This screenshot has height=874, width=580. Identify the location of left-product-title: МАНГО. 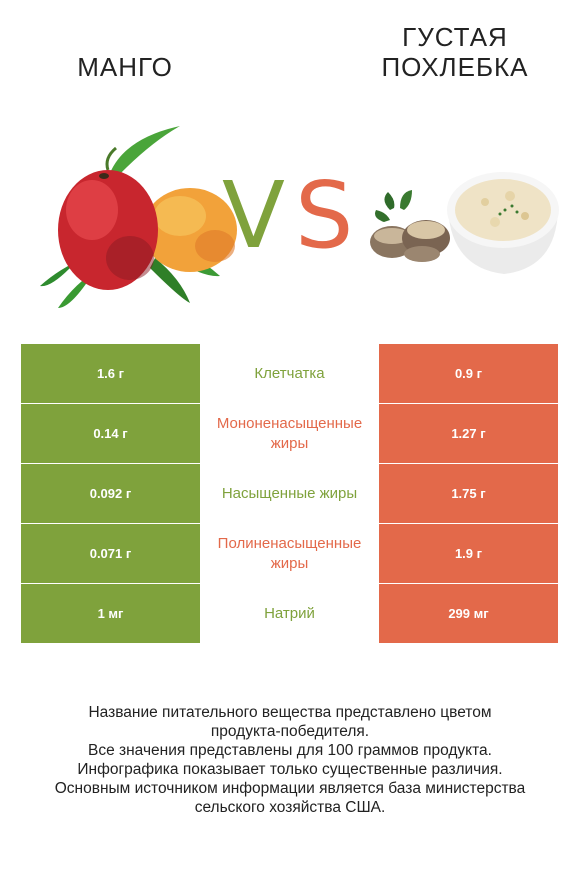
(125, 67).